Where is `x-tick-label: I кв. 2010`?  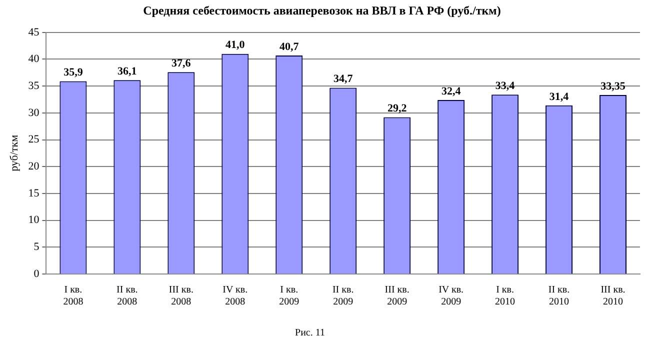 x-tick-label: I кв. 2010 is located at coordinates (505, 296).